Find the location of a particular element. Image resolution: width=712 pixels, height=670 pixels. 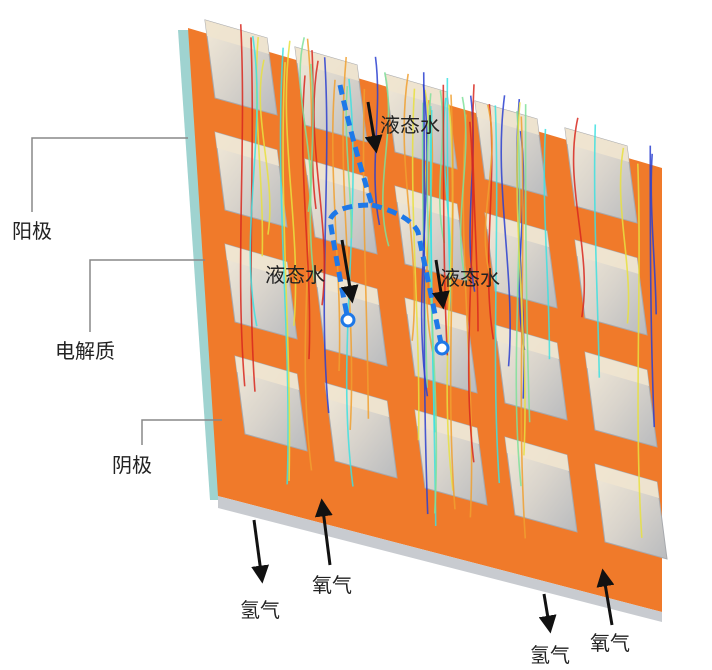

leader-lines is located at coordinates (126, 291).